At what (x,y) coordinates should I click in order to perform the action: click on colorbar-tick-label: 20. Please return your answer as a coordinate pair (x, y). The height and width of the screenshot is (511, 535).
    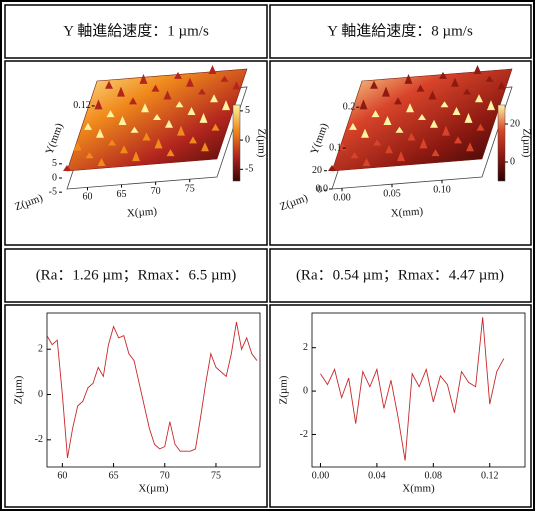
    Looking at the image, I should click on (515, 123).